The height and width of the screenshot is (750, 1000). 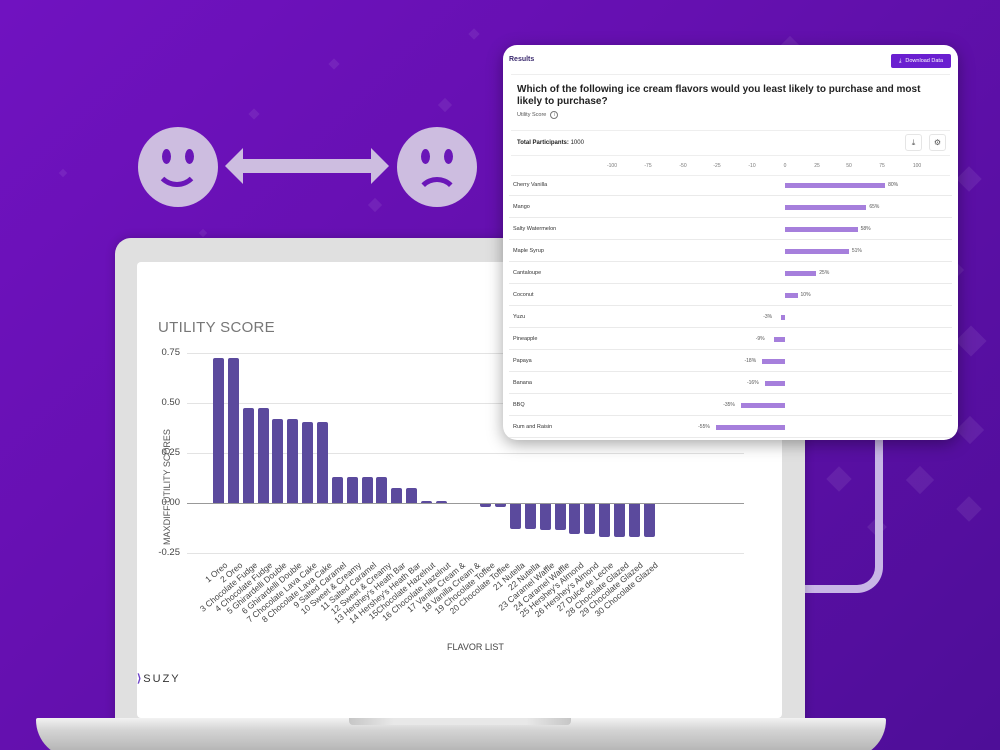 What do you see at coordinates (865, 229) in the screenshot?
I see `result-value: 58%` at bounding box center [865, 229].